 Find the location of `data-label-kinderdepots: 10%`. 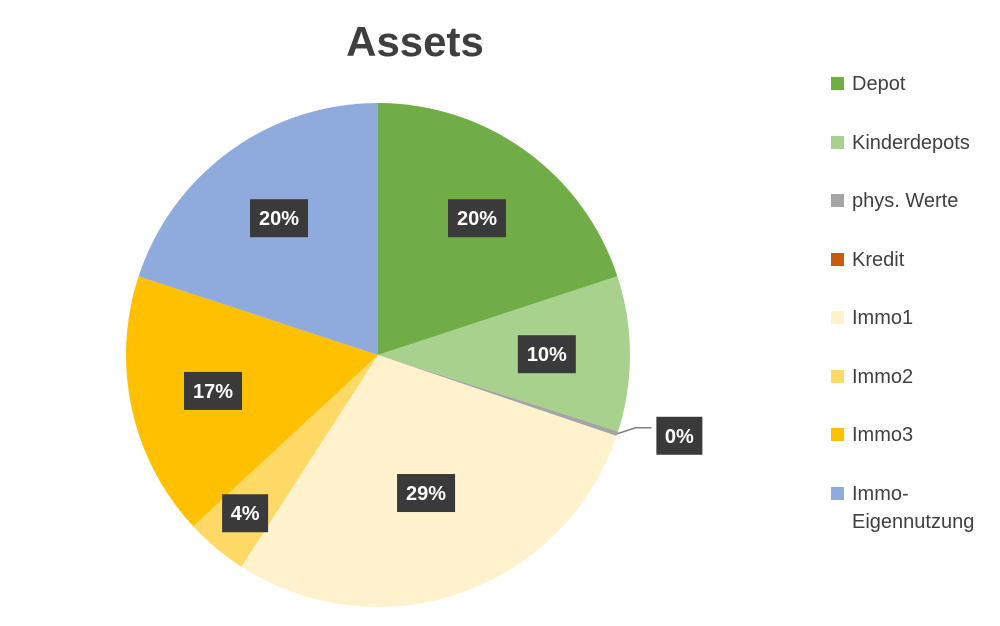

data-label-kinderdepots: 10% is located at coordinates (546, 354).